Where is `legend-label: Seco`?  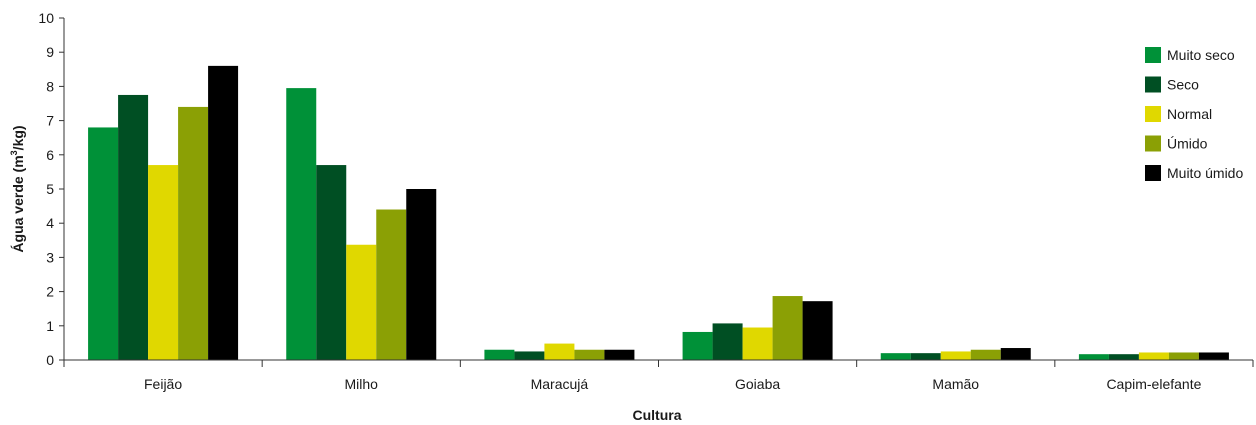 legend-label: Seco is located at coordinates (1183, 85).